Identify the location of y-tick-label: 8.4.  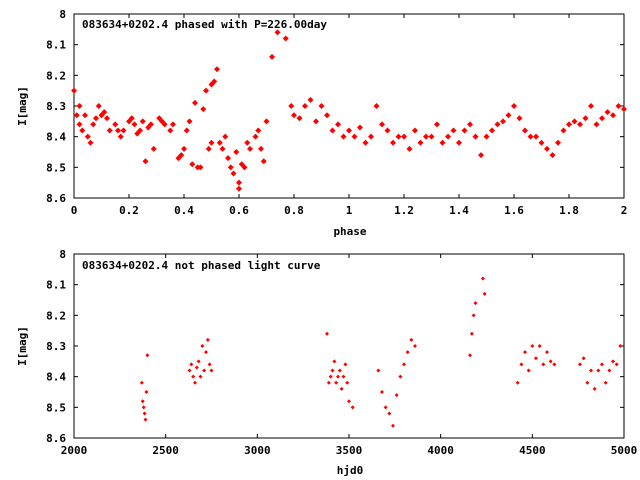
(56, 137).